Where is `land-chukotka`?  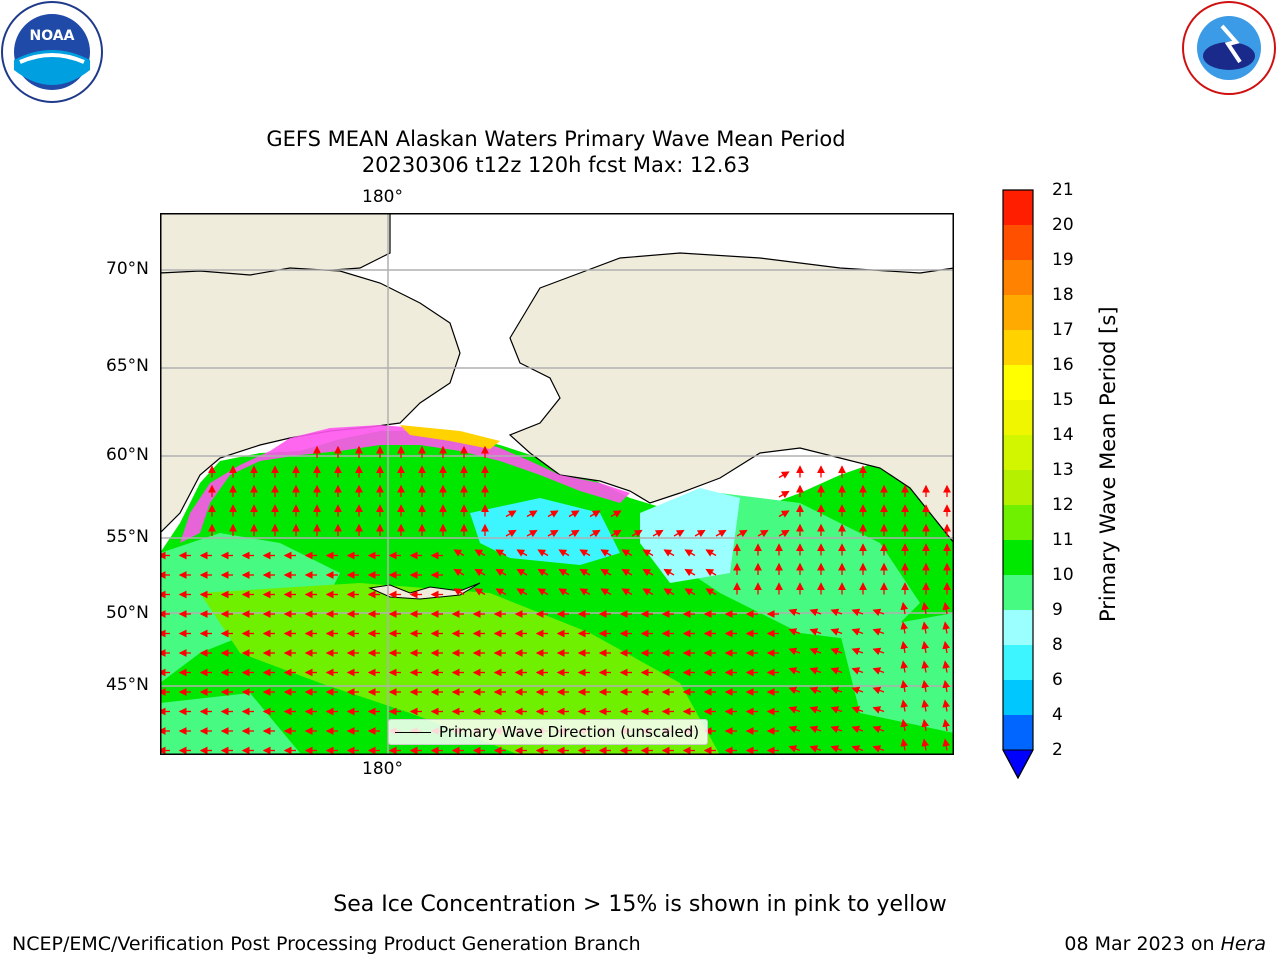 land-chukotka is located at coordinates (310, 400).